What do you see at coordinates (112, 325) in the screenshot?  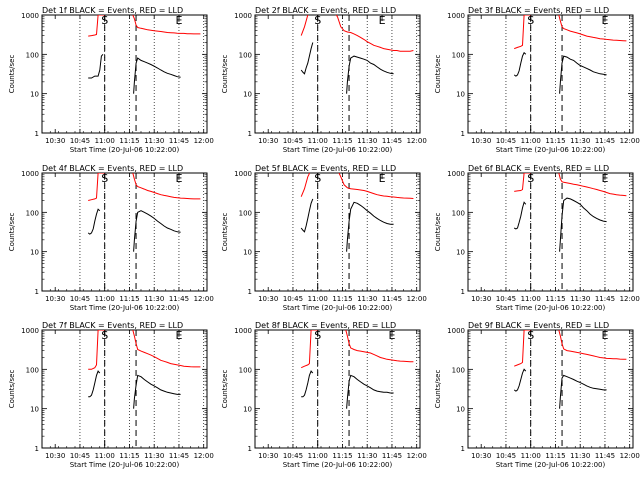 I see `panel-title: Det 7f BLACK = Events, RED = LLD` at bounding box center [112, 325].